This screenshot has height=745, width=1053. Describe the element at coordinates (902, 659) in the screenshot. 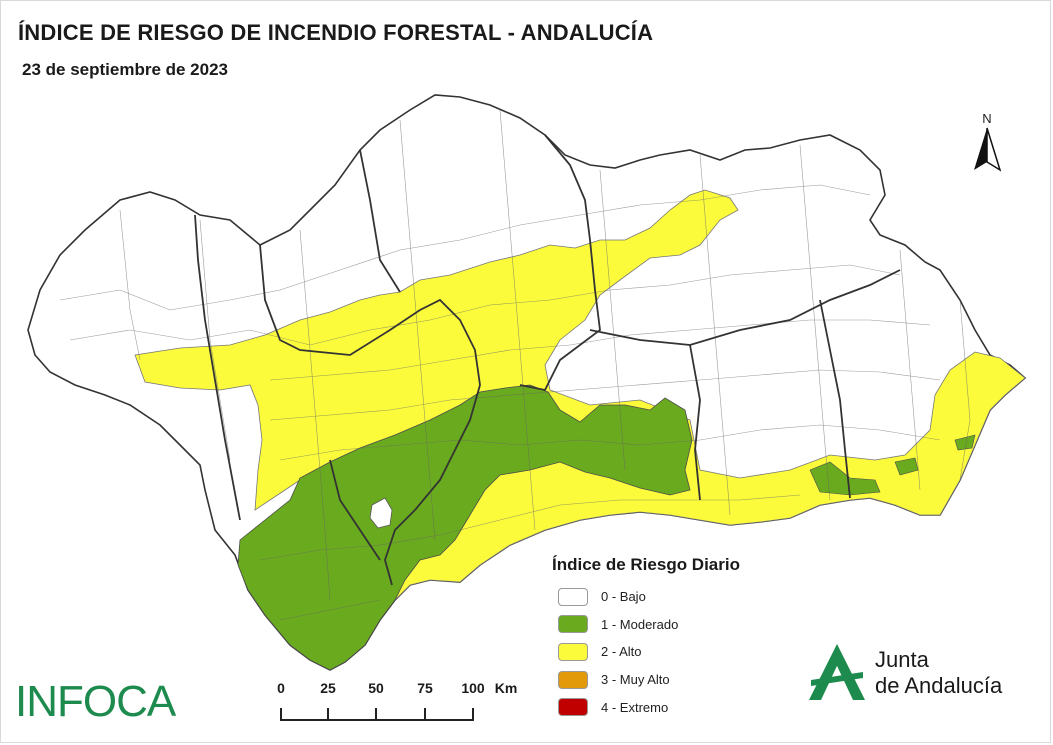

I see `junta-line-1: Junta` at that location.